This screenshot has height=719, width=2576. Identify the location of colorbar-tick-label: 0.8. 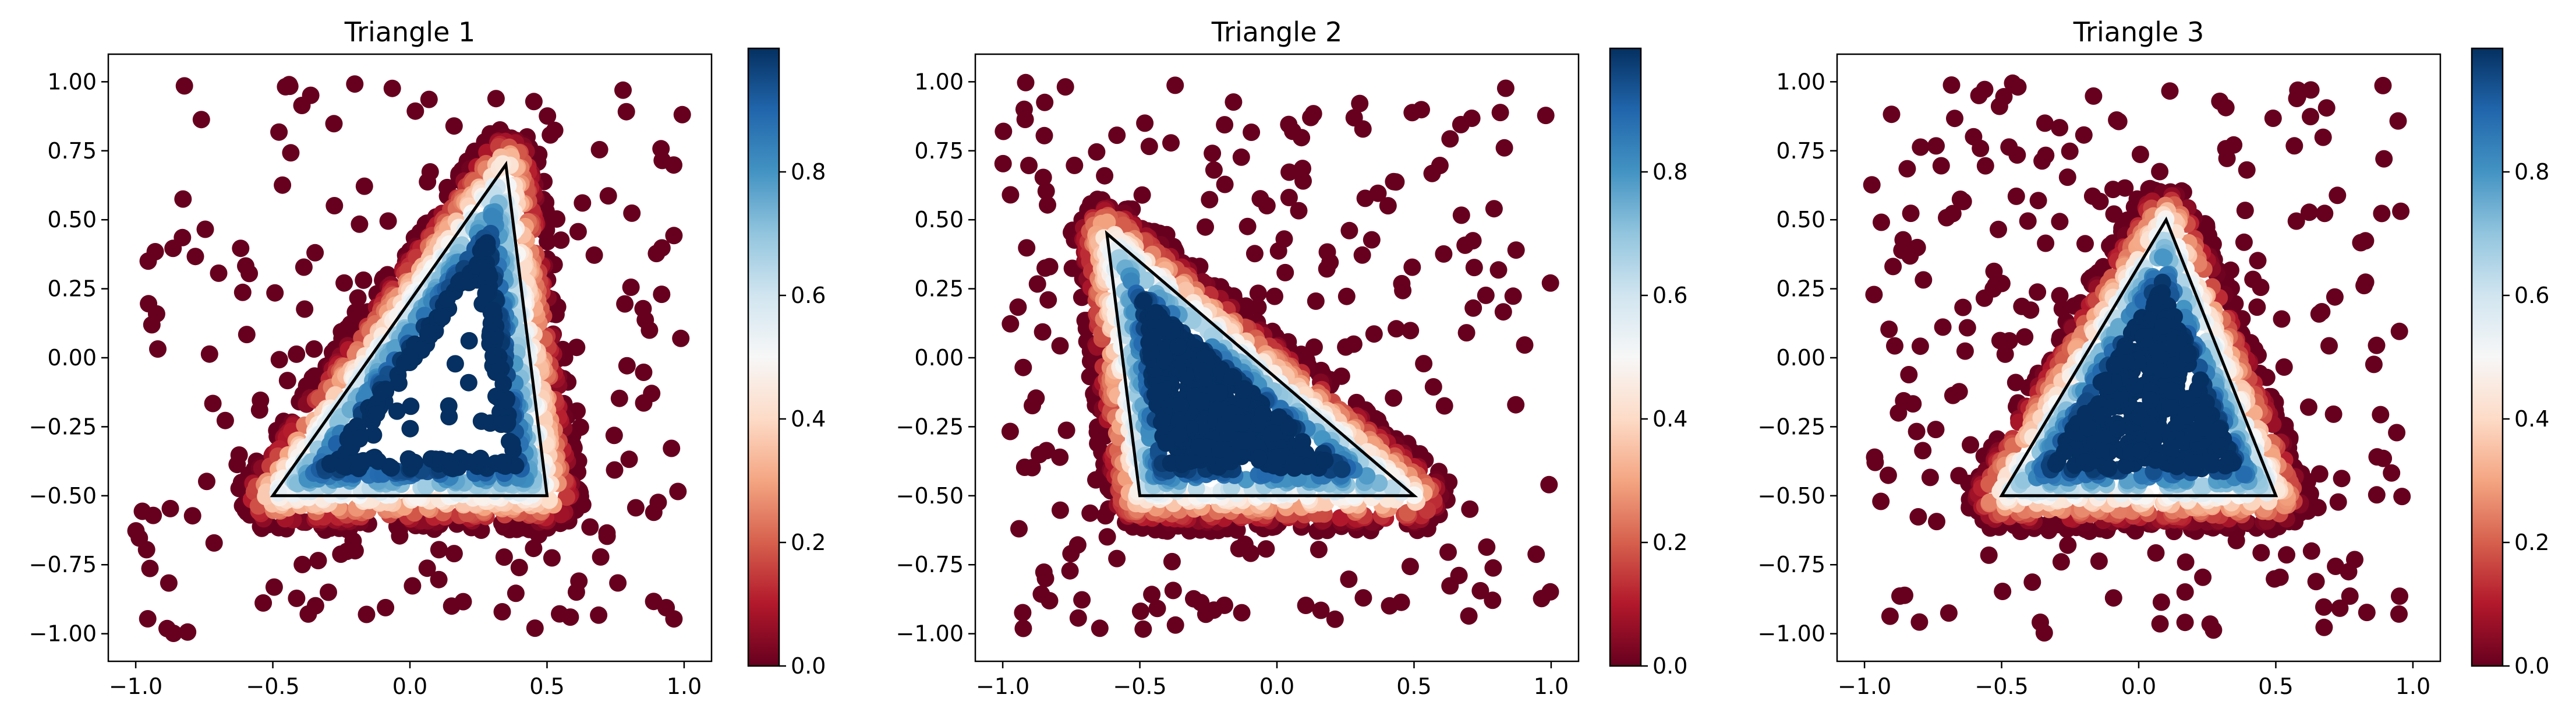
(2531, 172).